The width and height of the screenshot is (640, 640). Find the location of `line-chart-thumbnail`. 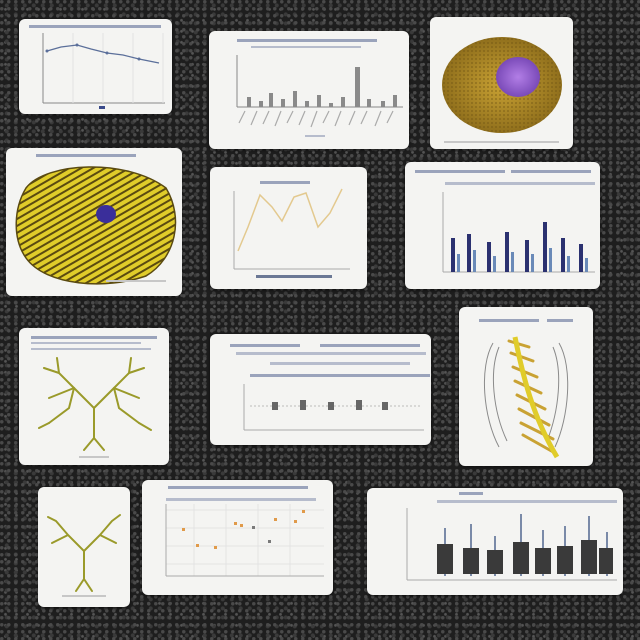

line-chart-thumbnail is located at coordinates (97, 67).